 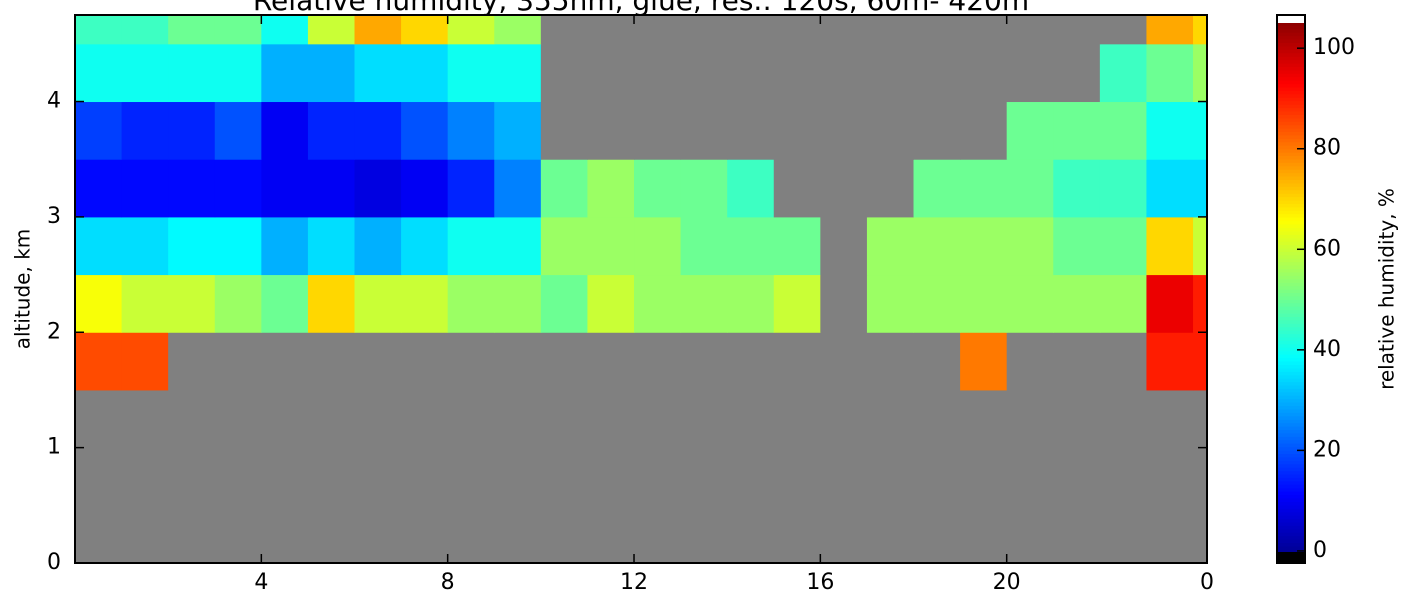 I want to click on y-tick-label: 3, so click(x=54, y=216).